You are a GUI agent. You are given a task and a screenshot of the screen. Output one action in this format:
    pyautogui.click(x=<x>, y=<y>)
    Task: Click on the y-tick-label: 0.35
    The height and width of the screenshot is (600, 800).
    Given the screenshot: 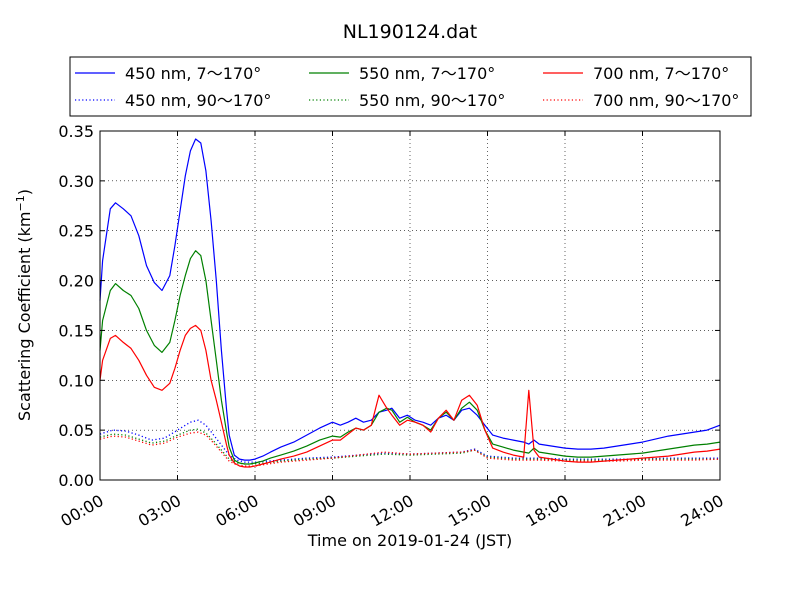 What is the action you would take?
    pyautogui.click(x=76, y=131)
    